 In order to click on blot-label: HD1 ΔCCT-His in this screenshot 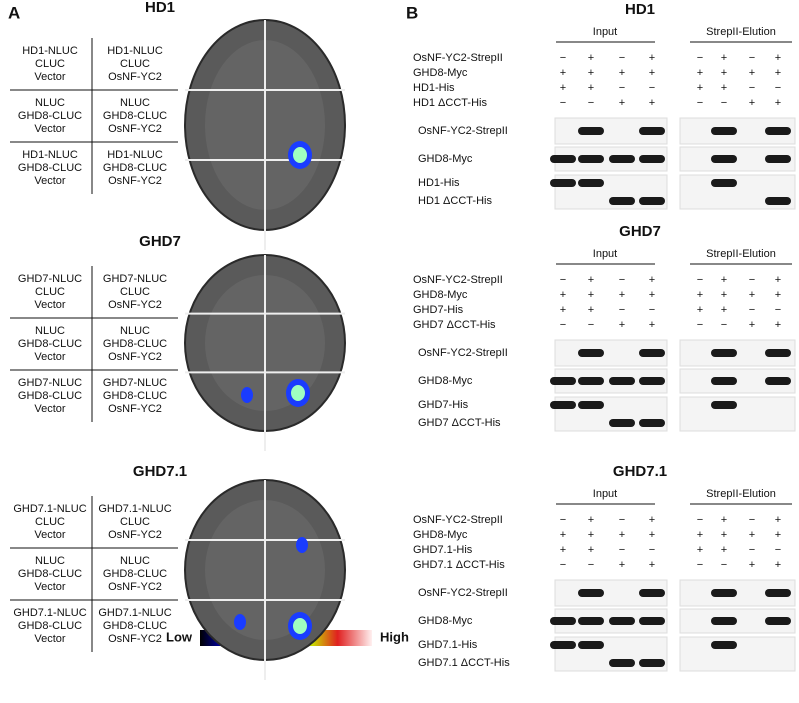, I will do `click(455, 201)`.